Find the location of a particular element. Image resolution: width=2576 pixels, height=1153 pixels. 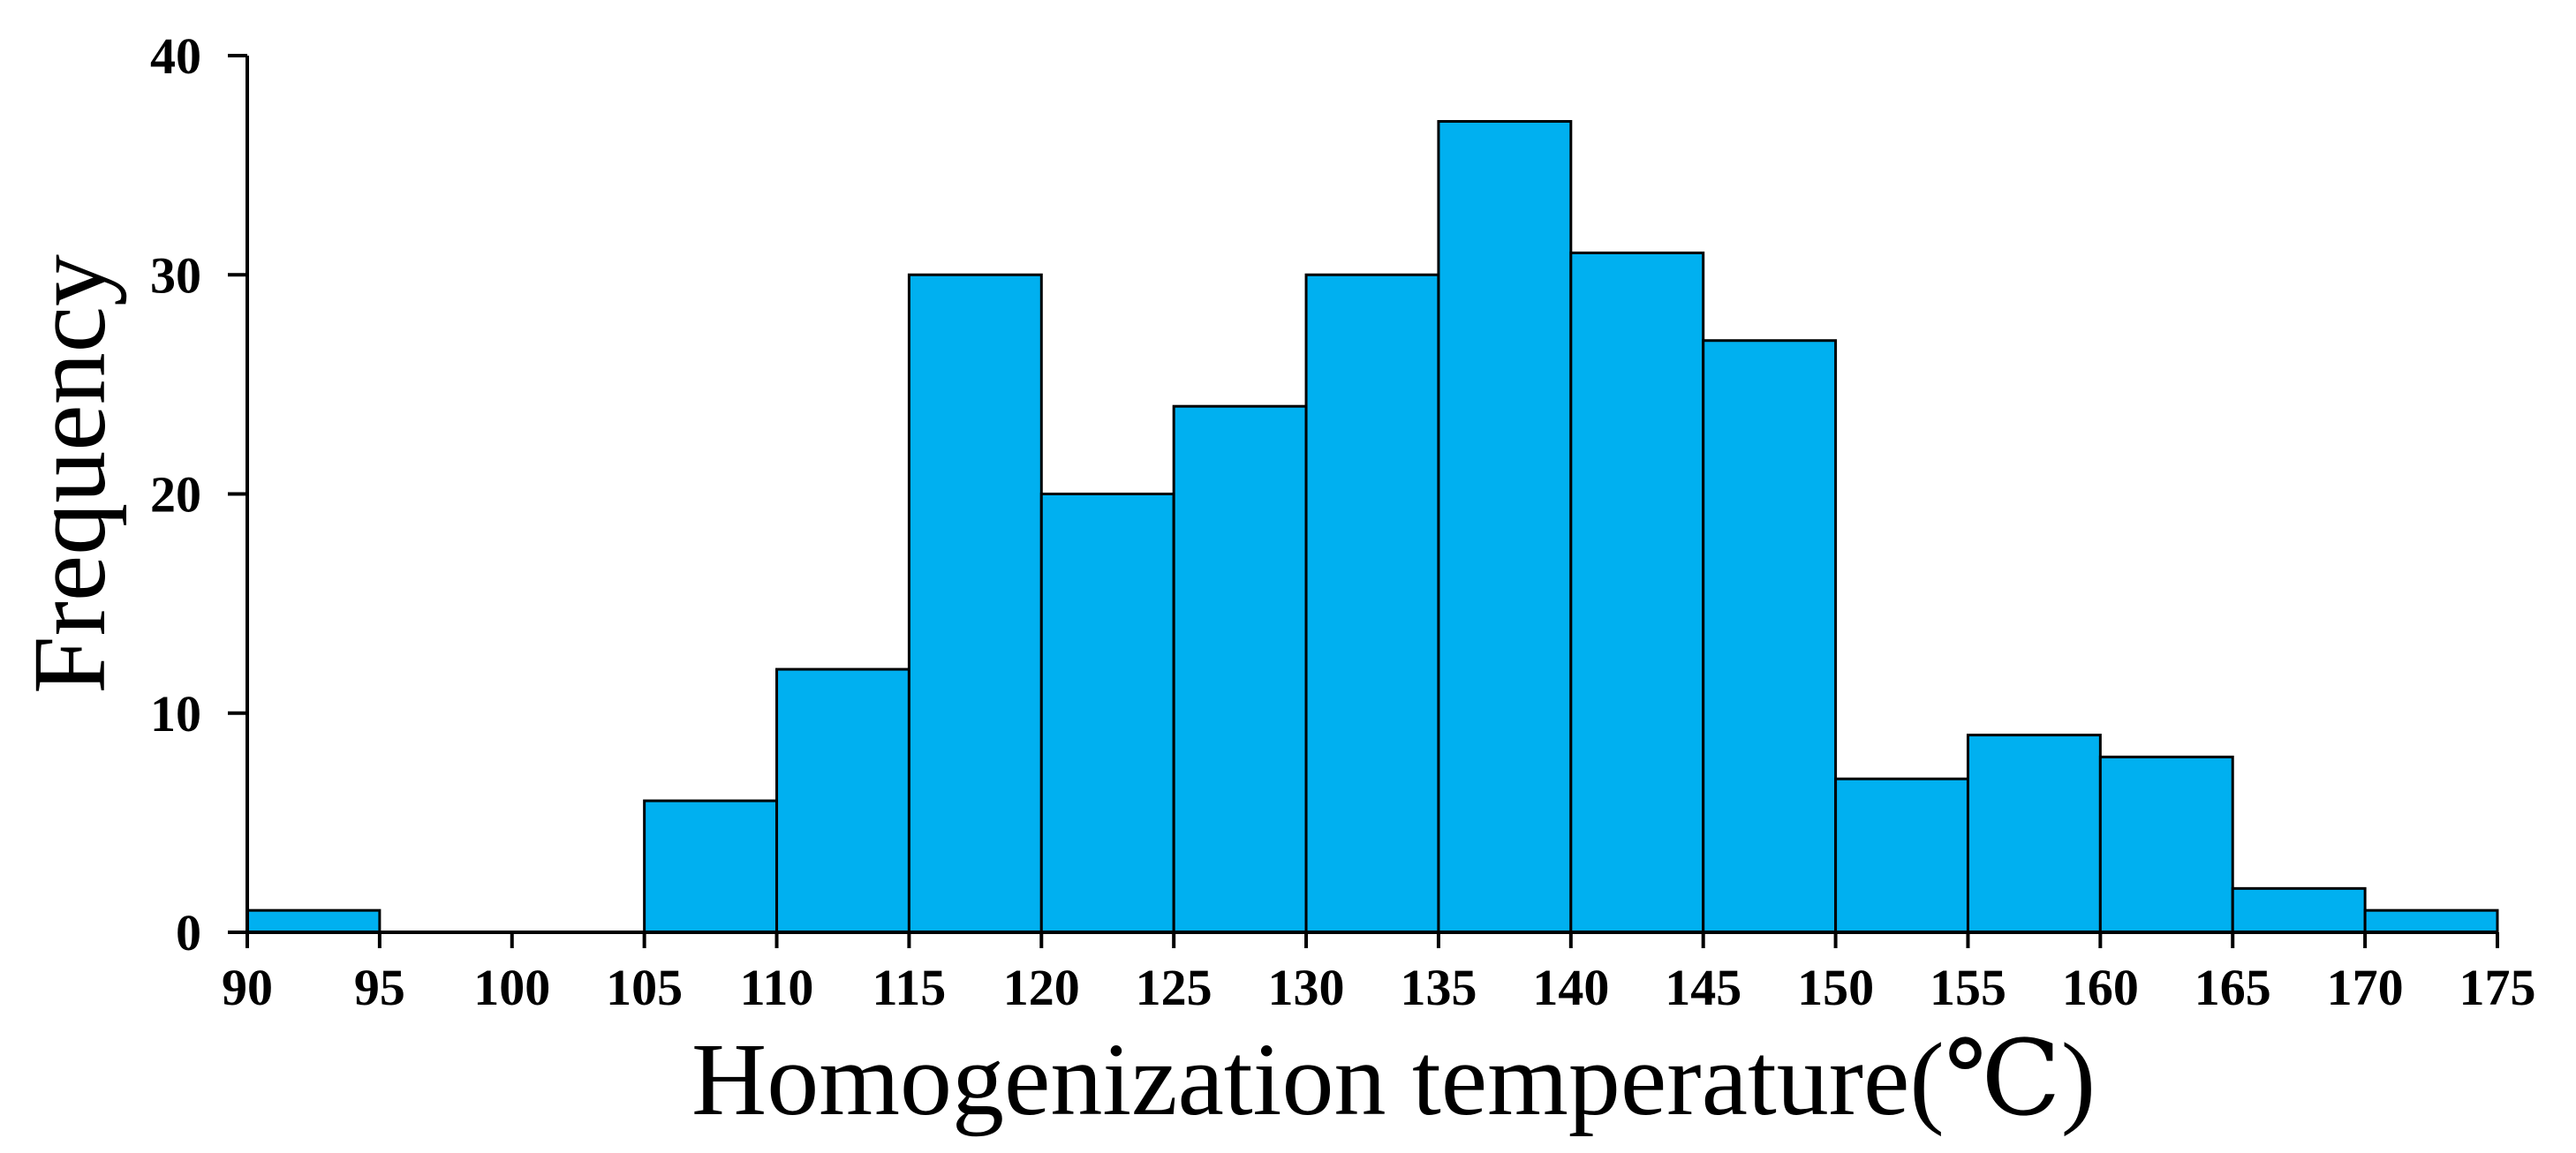

y-tick-label: 10 is located at coordinates (175, 713).